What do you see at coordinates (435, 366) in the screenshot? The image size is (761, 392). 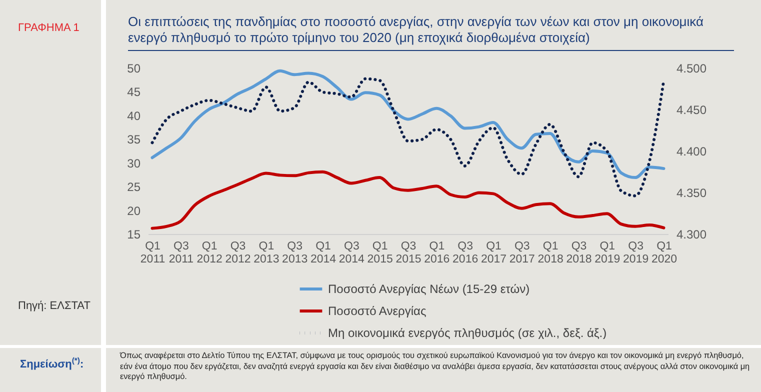 I see `text: Όπως αναφέρεται στο Δελτίο Τύπου της ΕΛΣΤΑΤ, σύμφωνα με τους ορισμούς του σχετικού ευρωπαϊκού Κανονισμού για τον άνεργο και τον οικονομικά μη ενεργό πληθυσμό, εάν ένα άτομο που δεν εργάζεται, δεν αναζητά ενεργά εργασία και δεν είναι διαθέσιμο να αναλάβει άμεσα εργασία, δεν κατατάσσεται στους ανέργους αλλά στον οικονομικά μη ενεργό πληθυσμό.` at bounding box center [435, 366].